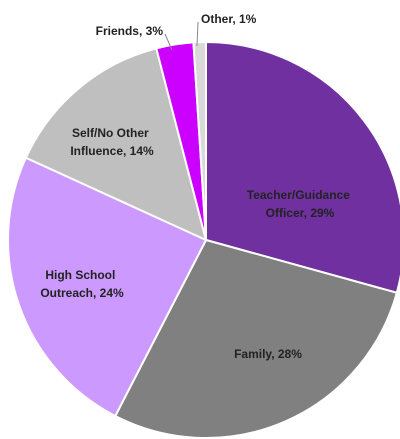  I want to click on slice-label: Teacher/Guidance Officer, 29%, so click(300, 204).